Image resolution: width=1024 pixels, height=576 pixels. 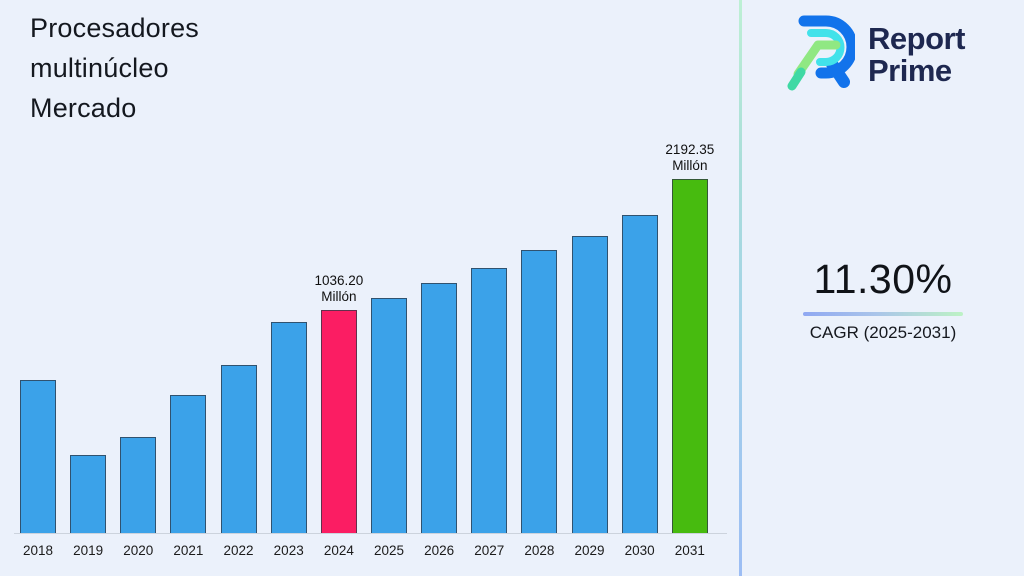 What do you see at coordinates (238, 550) in the screenshot?
I see `x-tick-2022: 2022` at bounding box center [238, 550].